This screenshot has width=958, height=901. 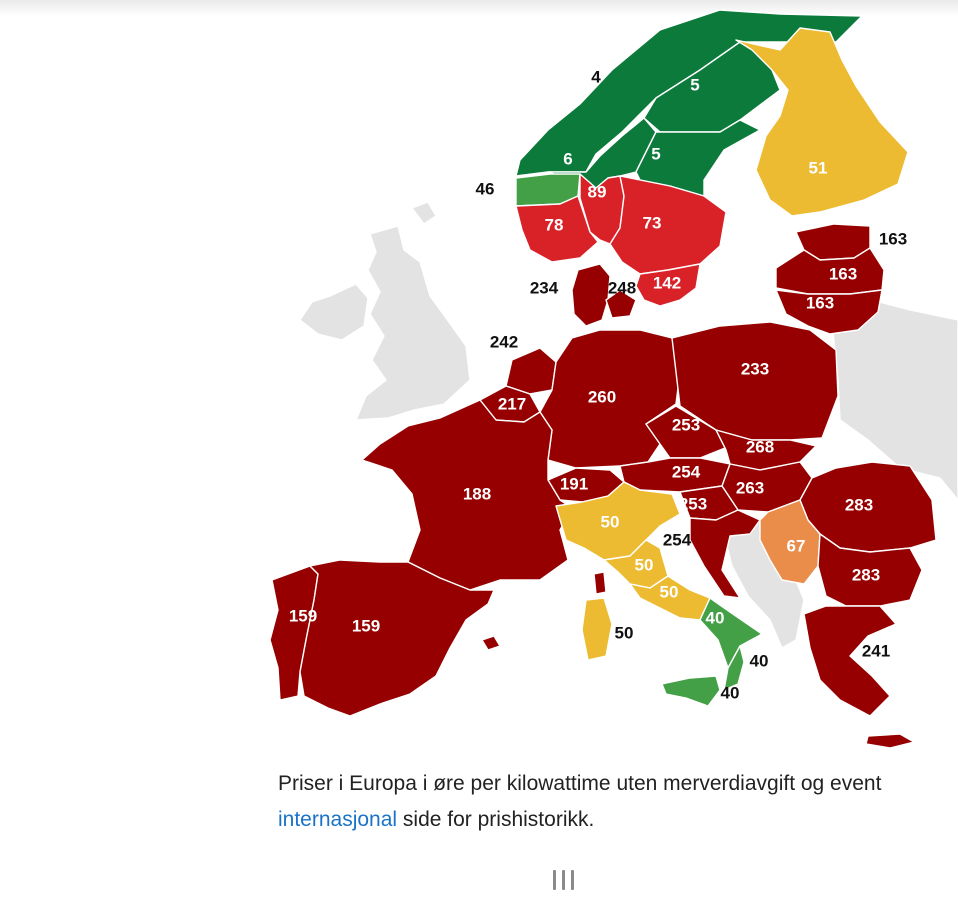 What do you see at coordinates (715, 617) in the screenshot?
I see `price-label-it-s: 40` at bounding box center [715, 617].